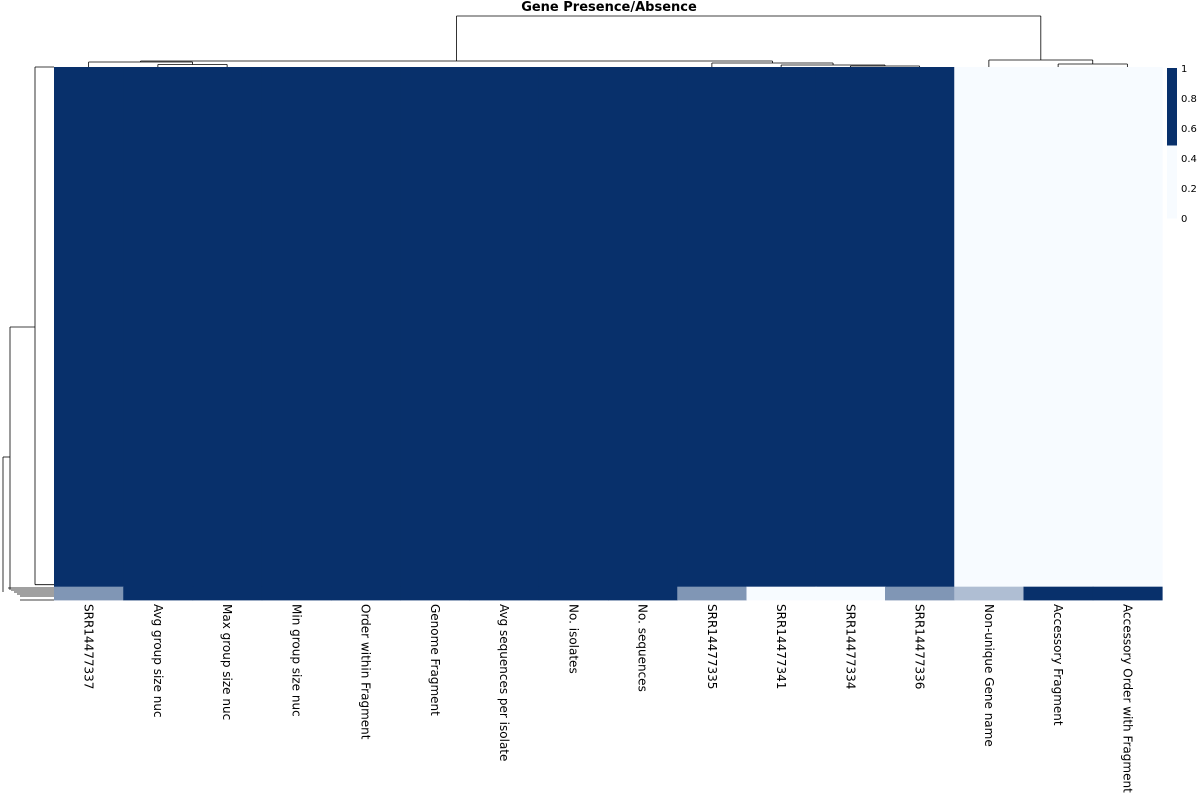  Describe the element at coordinates (158, 661) in the screenshot. I see `column-label: Avg group size nuc` at that location.